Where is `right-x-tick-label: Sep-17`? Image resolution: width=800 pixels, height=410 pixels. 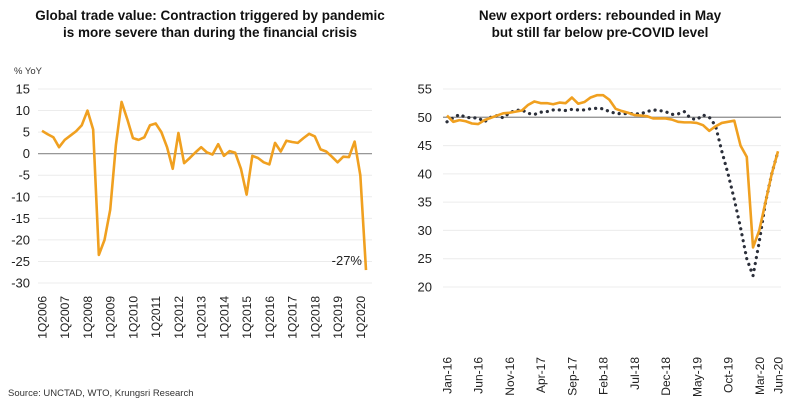 right-x-tick-label: Sep-17 is located at coordinates (572, 376).